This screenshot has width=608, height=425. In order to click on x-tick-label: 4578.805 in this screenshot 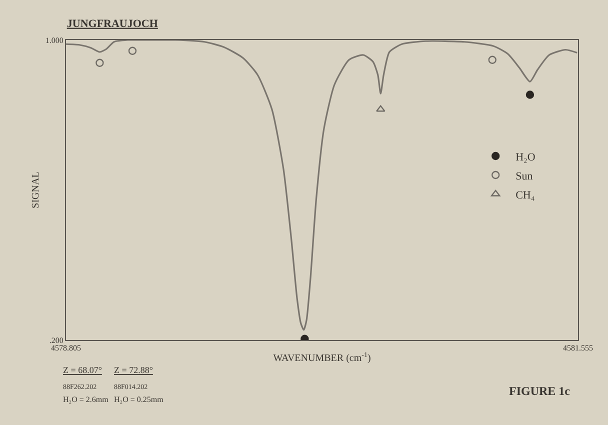, I will do `click(66, 348)`.